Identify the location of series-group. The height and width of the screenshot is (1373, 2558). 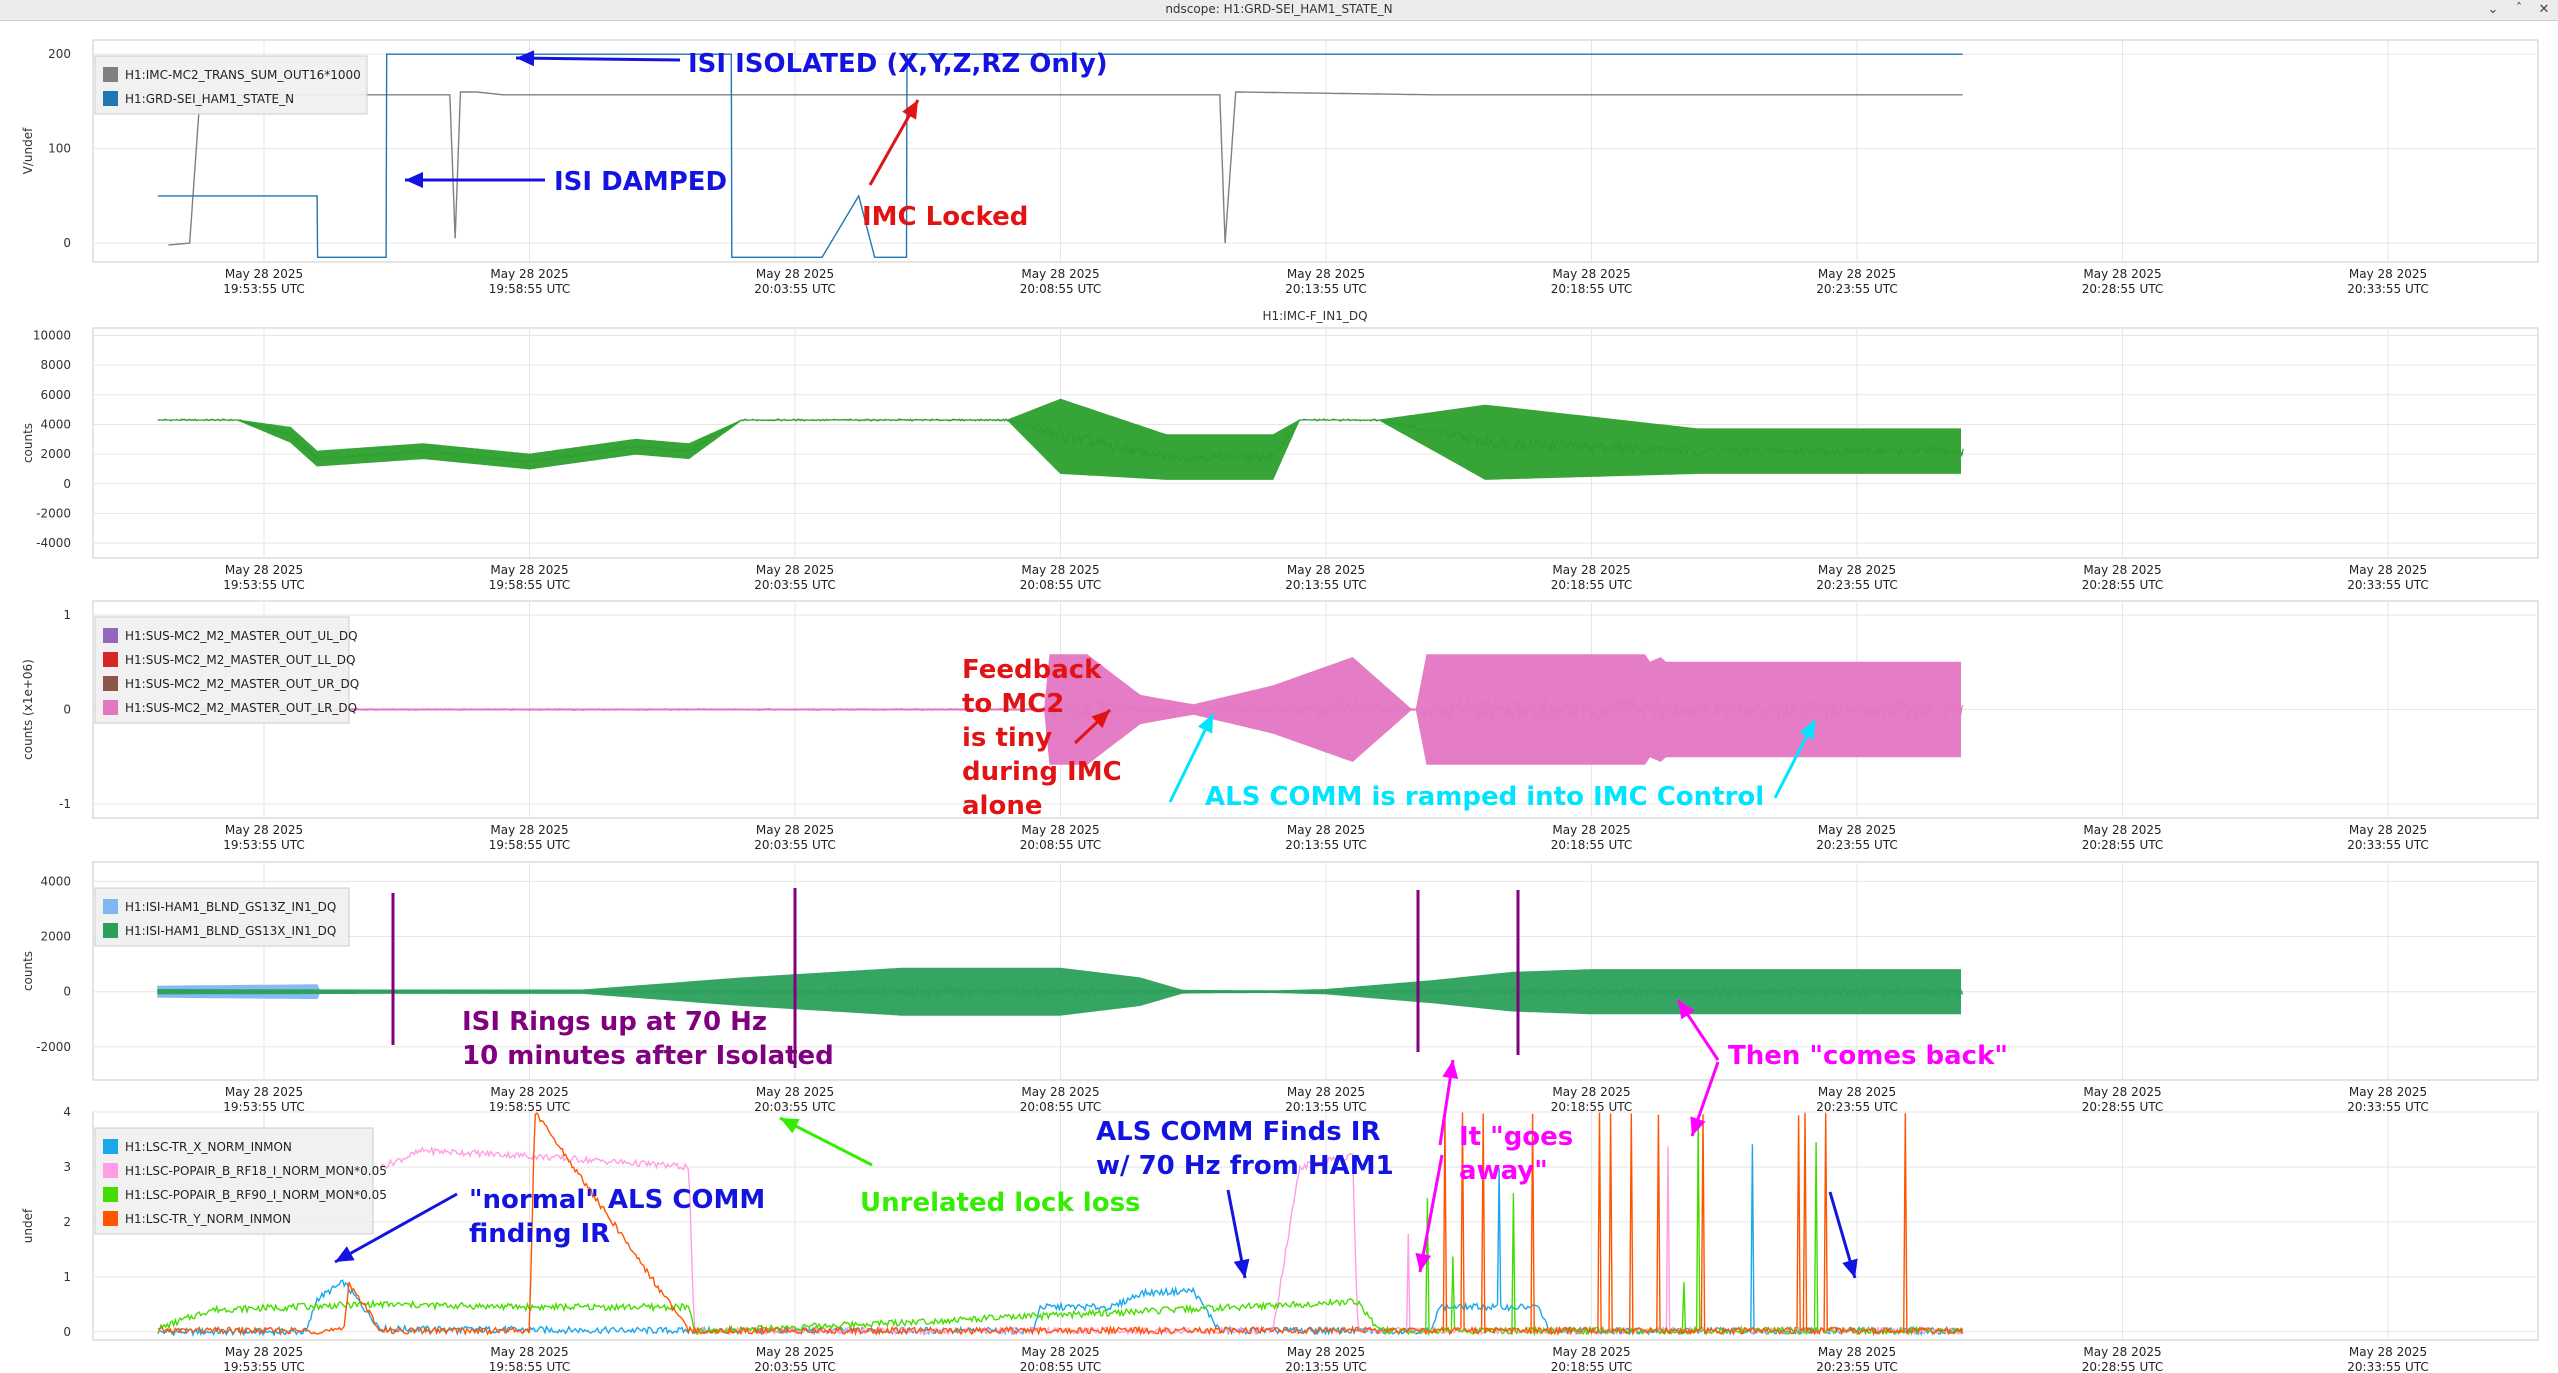
(1060, 439).